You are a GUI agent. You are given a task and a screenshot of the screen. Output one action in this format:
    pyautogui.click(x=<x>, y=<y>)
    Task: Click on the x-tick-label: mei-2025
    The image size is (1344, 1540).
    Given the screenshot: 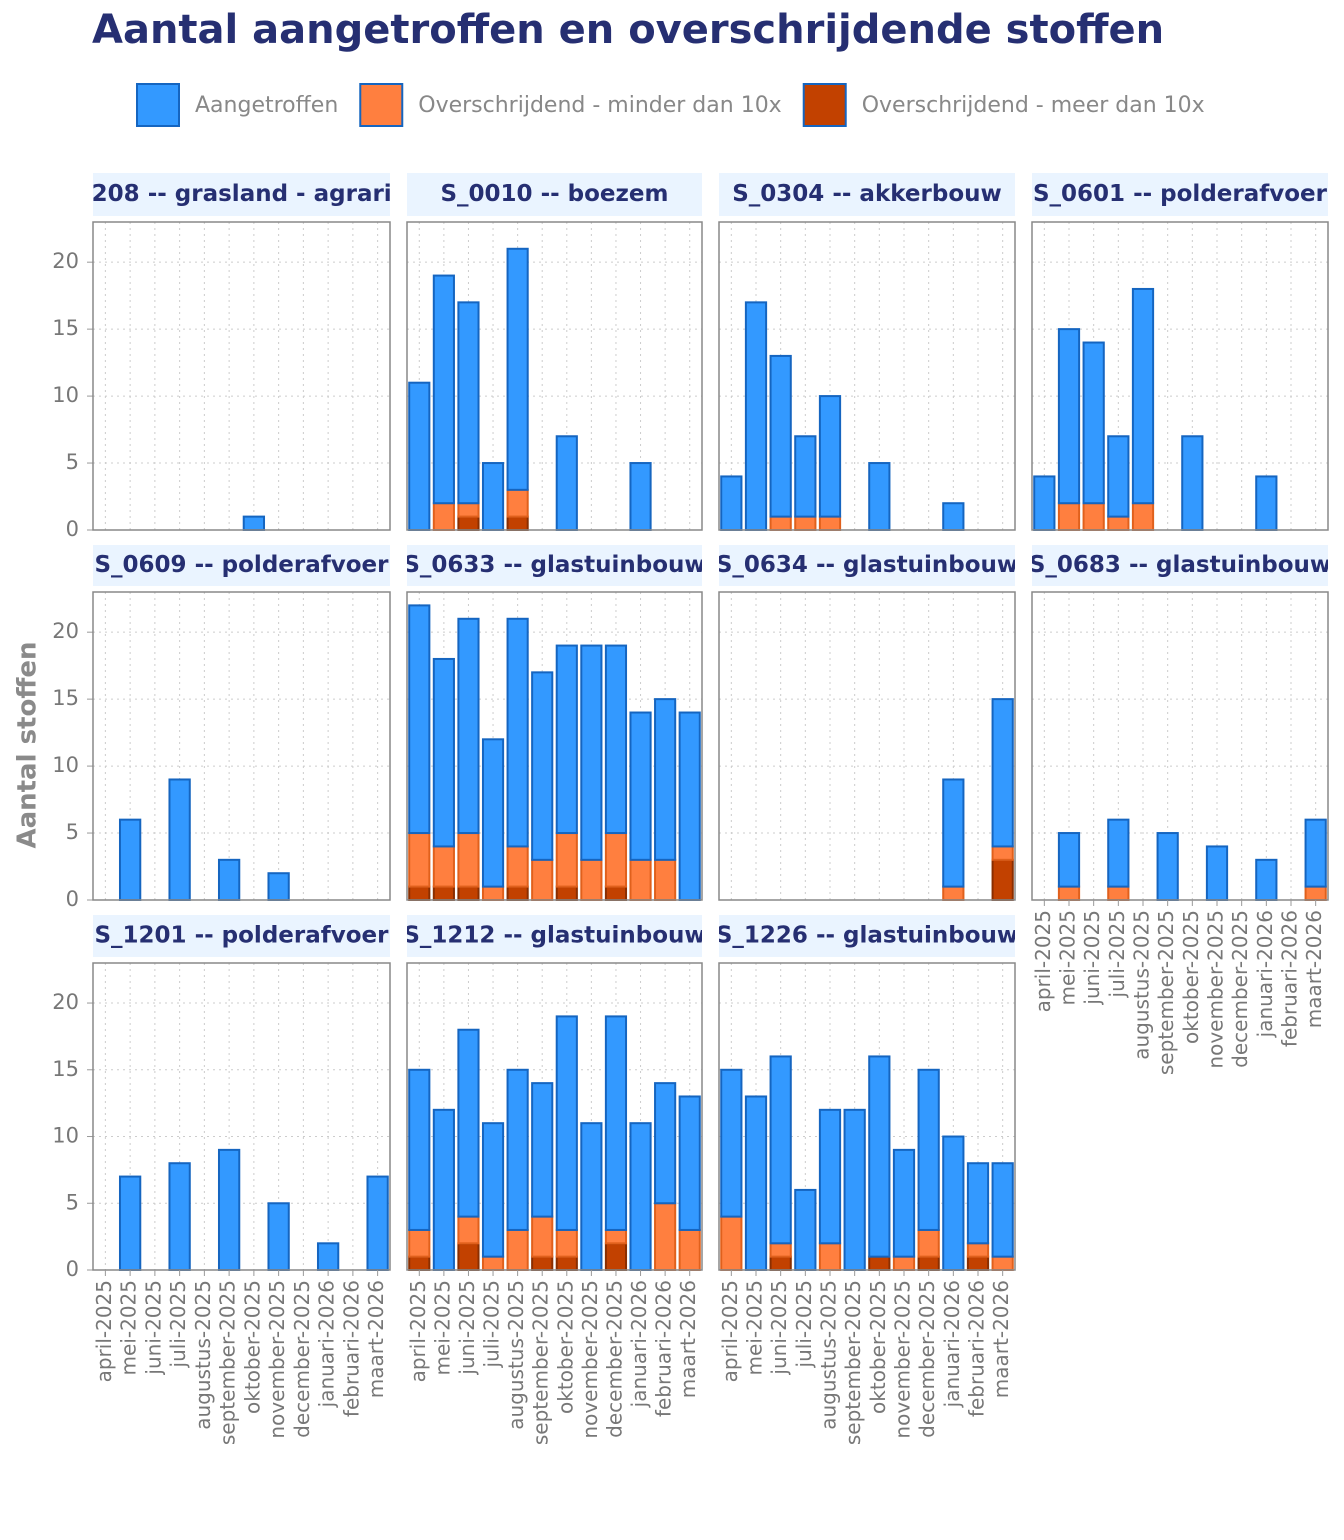 What is the action you would take?
    pyautogui.click(x=755, y=1327)
    